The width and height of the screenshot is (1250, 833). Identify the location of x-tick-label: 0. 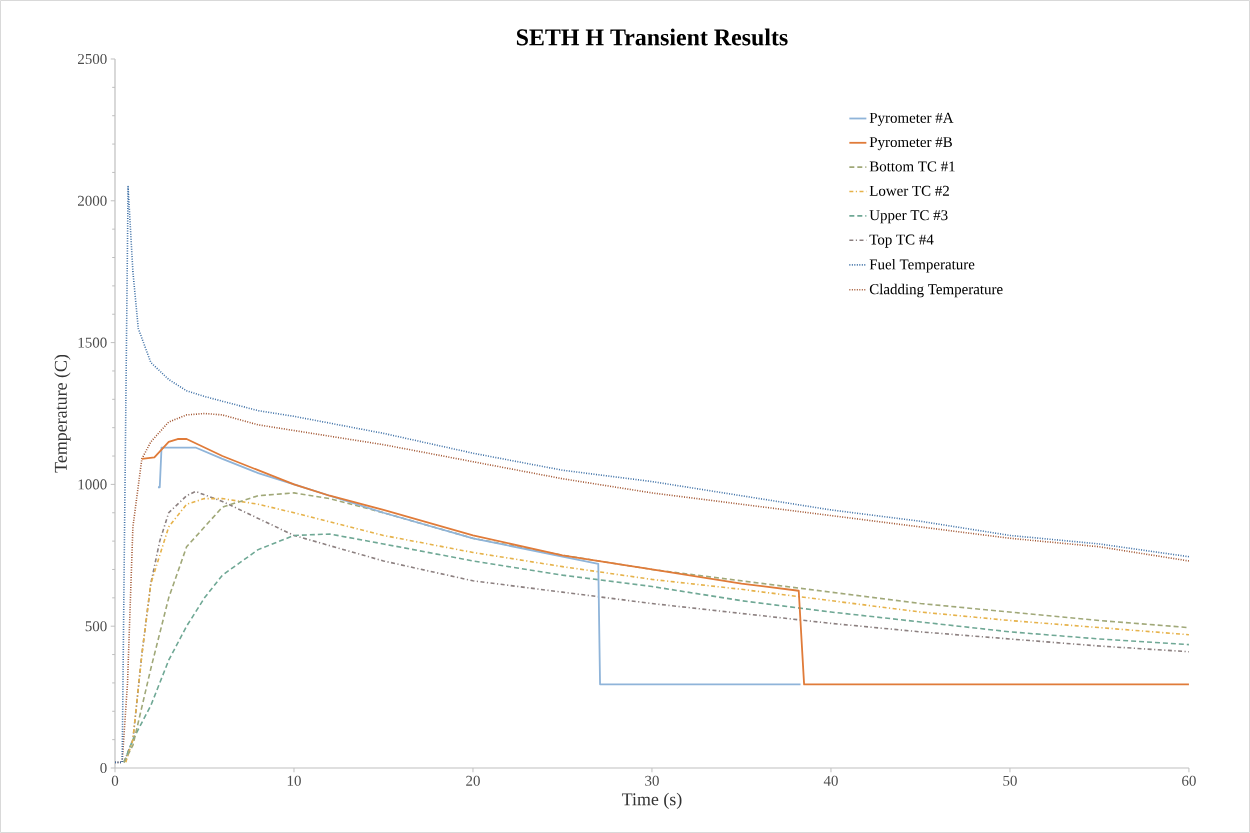
(115, 780).